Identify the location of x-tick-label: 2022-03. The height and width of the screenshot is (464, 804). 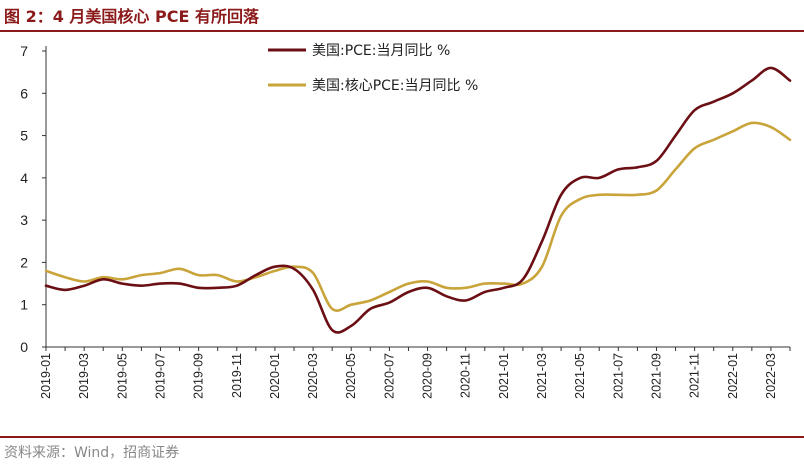
(771, 376).